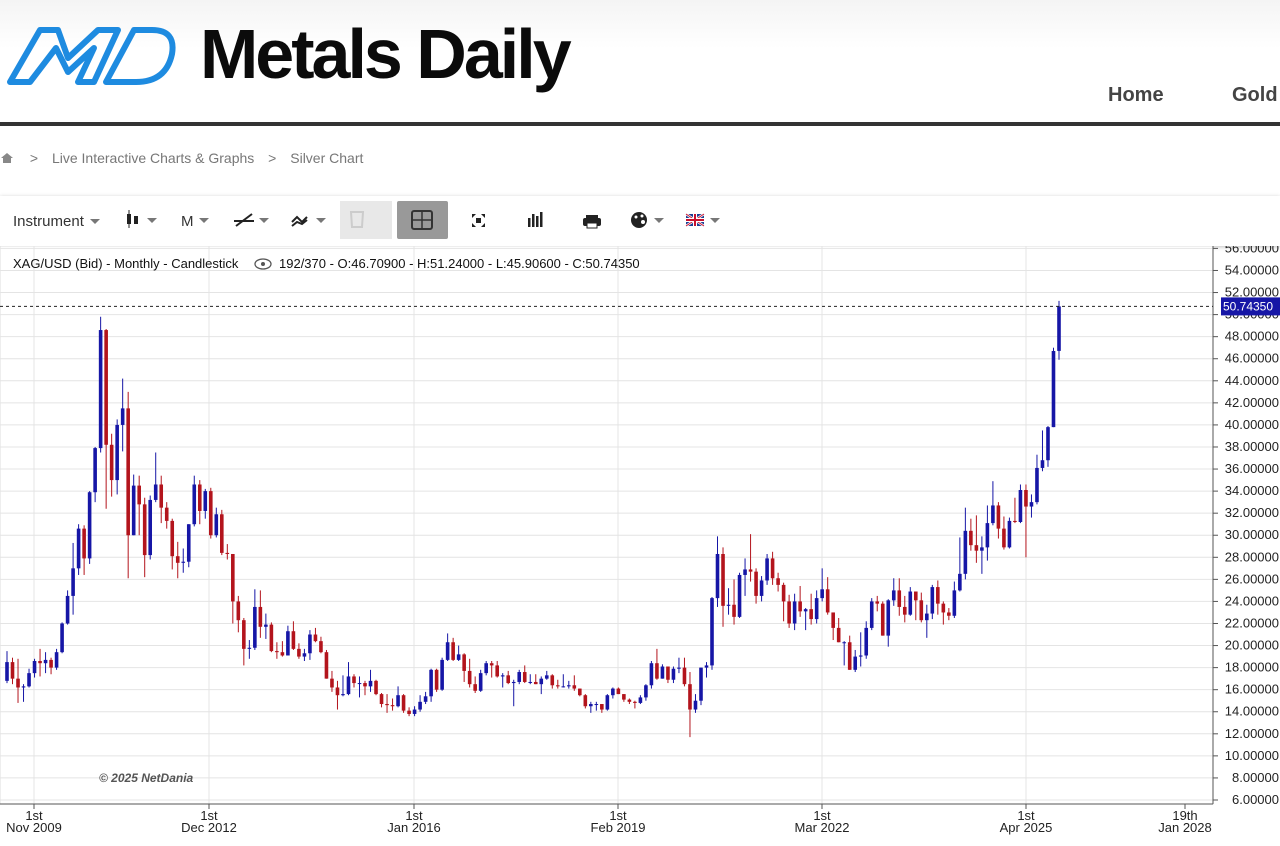 This screenshot has height=846, width=1280. Describe the element at coordinates (366, 220) in the screenshot. I see `delete-button` at that location.